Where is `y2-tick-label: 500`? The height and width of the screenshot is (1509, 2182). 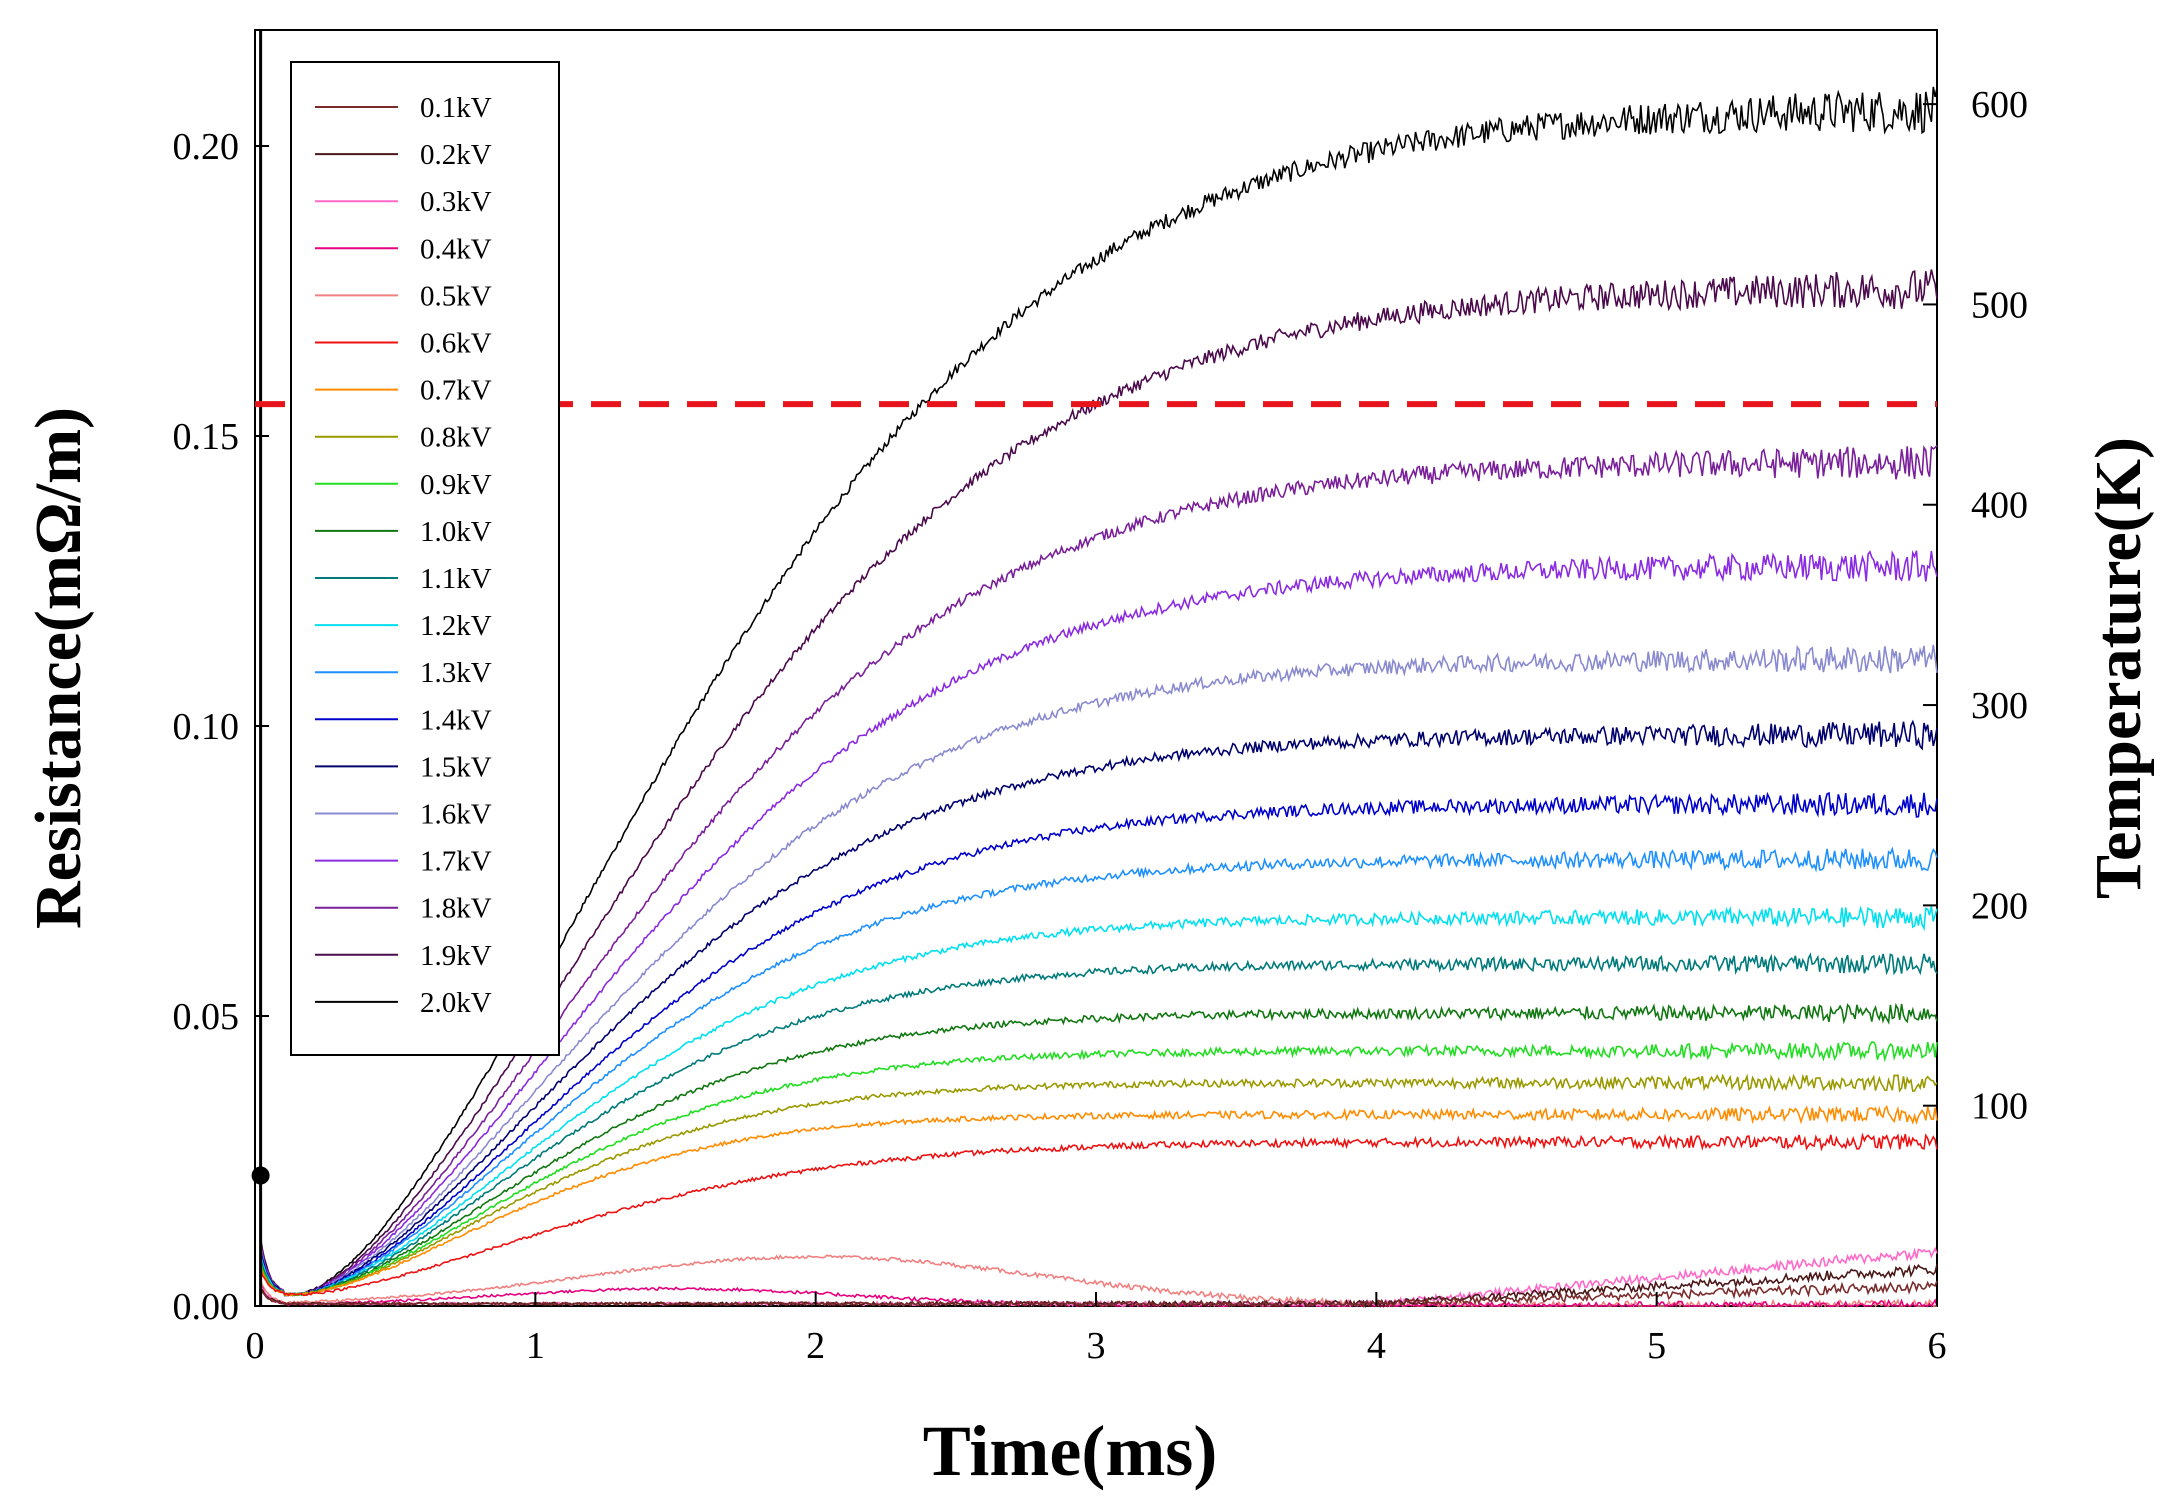 y2-tick-label: 500 is located at coordinates (1999, 305).